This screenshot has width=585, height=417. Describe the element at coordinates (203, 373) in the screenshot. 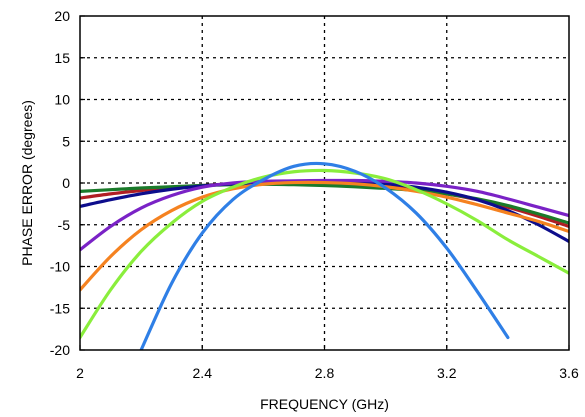

I see `x-tick-label: 2.4` at that location.